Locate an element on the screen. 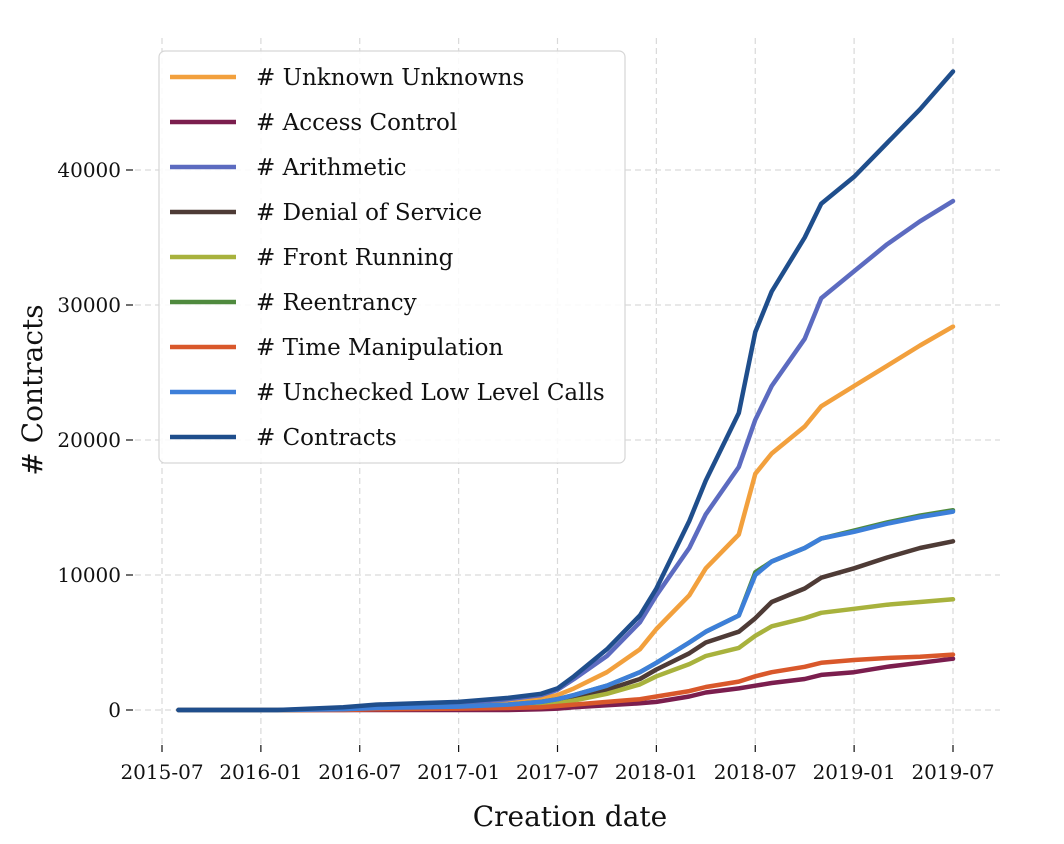 Image resolution: width=1064 pixels, height=844 pixels. legend-item: # Arithmetic is located at coordinates (288, 168).